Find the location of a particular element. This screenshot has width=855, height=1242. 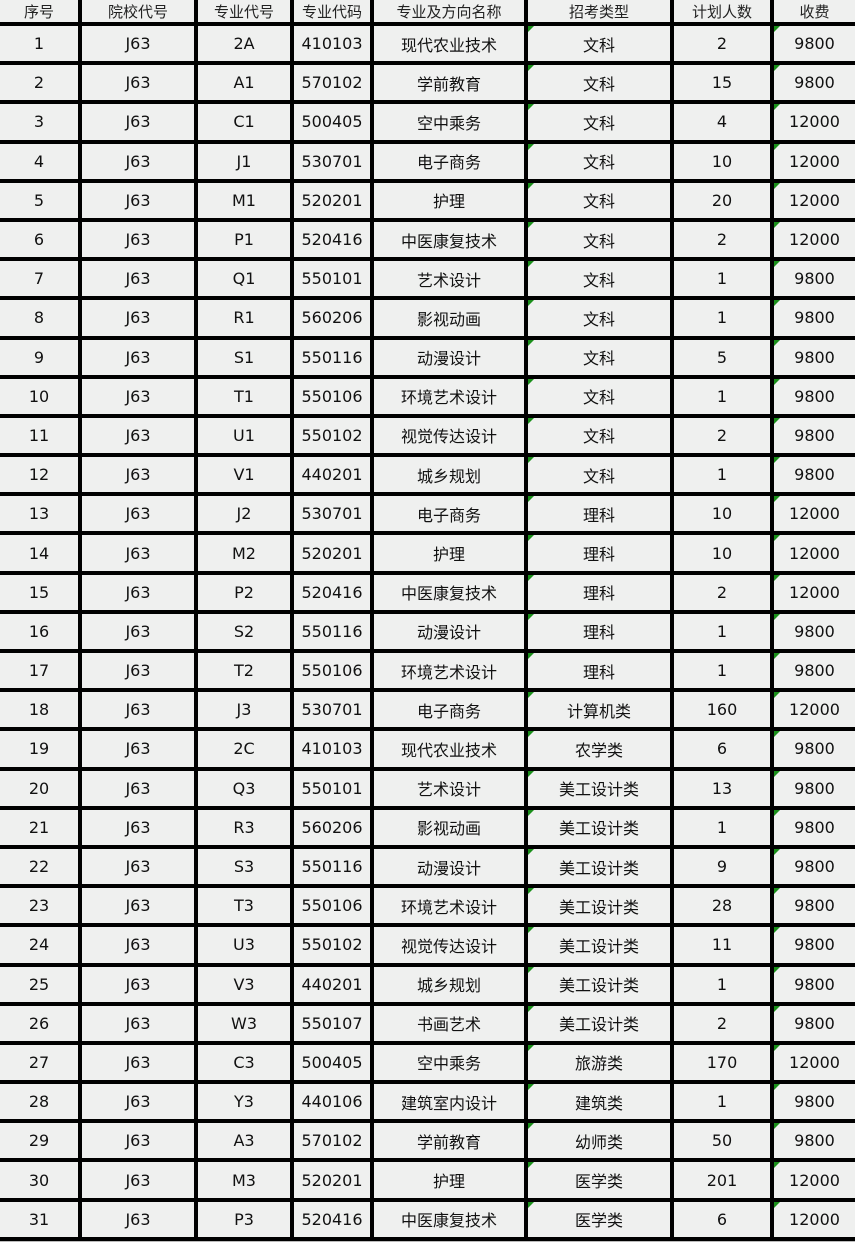

cell-seq-no: 31 is located at coordinates (39, 1219).